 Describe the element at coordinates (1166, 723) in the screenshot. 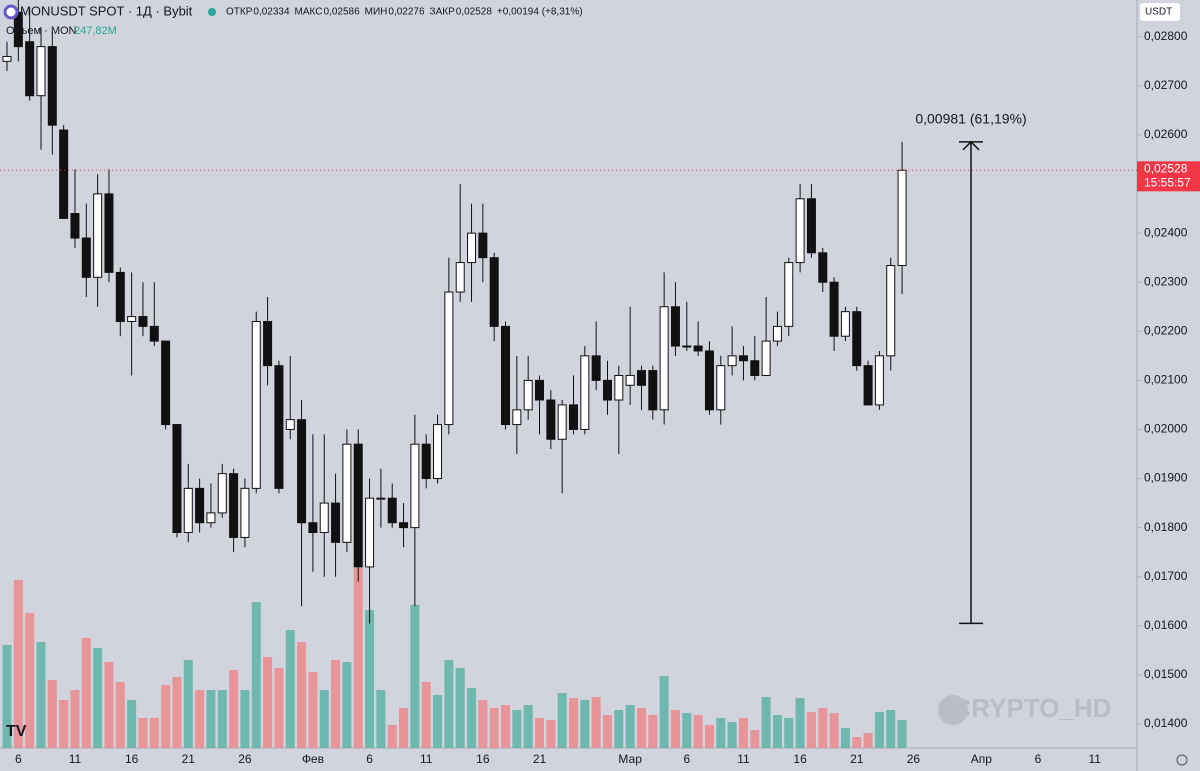

I see `y-tick-label: 0,01400` at that location.